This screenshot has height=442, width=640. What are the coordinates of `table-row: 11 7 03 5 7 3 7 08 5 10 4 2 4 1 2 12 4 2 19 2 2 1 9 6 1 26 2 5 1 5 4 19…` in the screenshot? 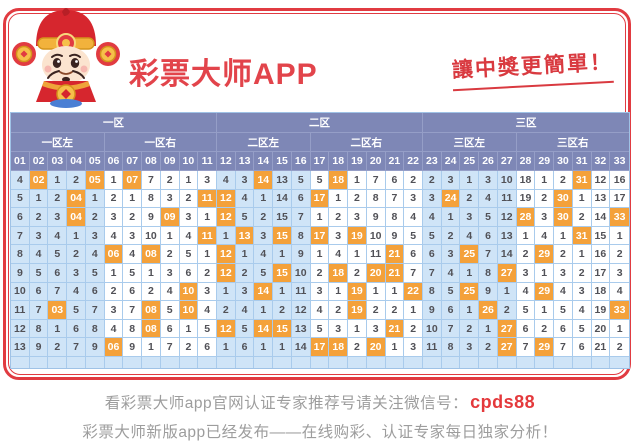 It's located at (320, 310).